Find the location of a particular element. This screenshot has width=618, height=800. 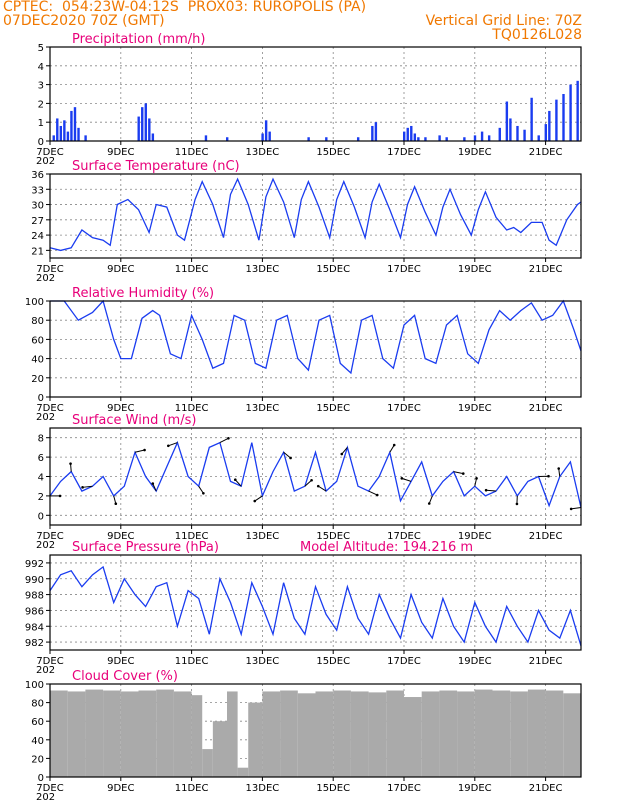

y-tick-label: 30 is located at coordinates (37, 206).